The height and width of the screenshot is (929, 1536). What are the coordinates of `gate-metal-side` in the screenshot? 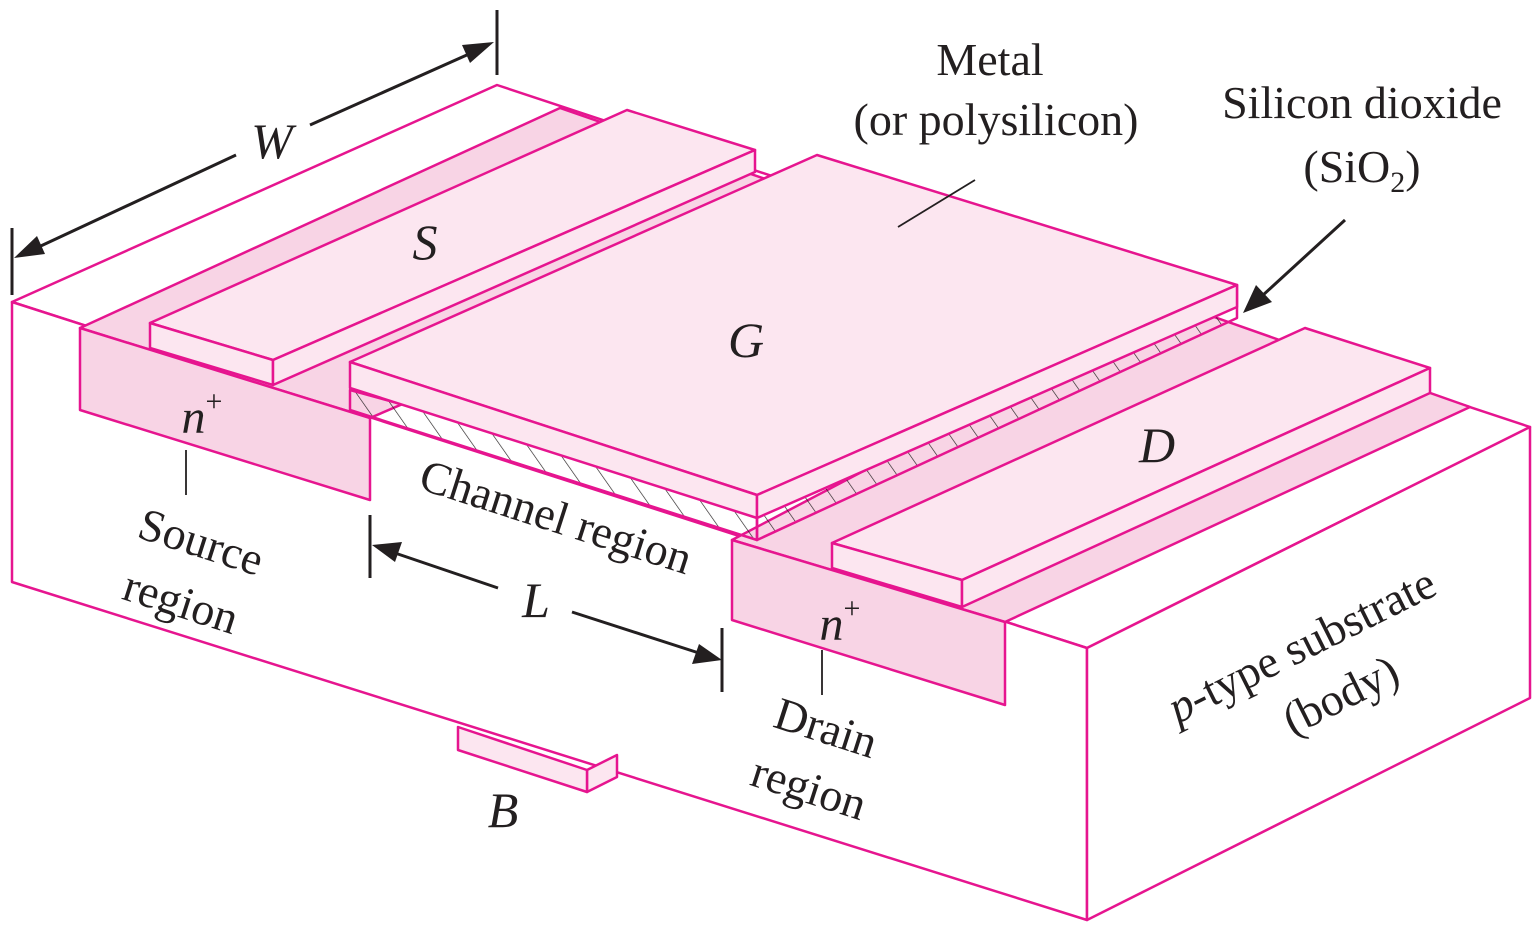 It's located at (997, 401).